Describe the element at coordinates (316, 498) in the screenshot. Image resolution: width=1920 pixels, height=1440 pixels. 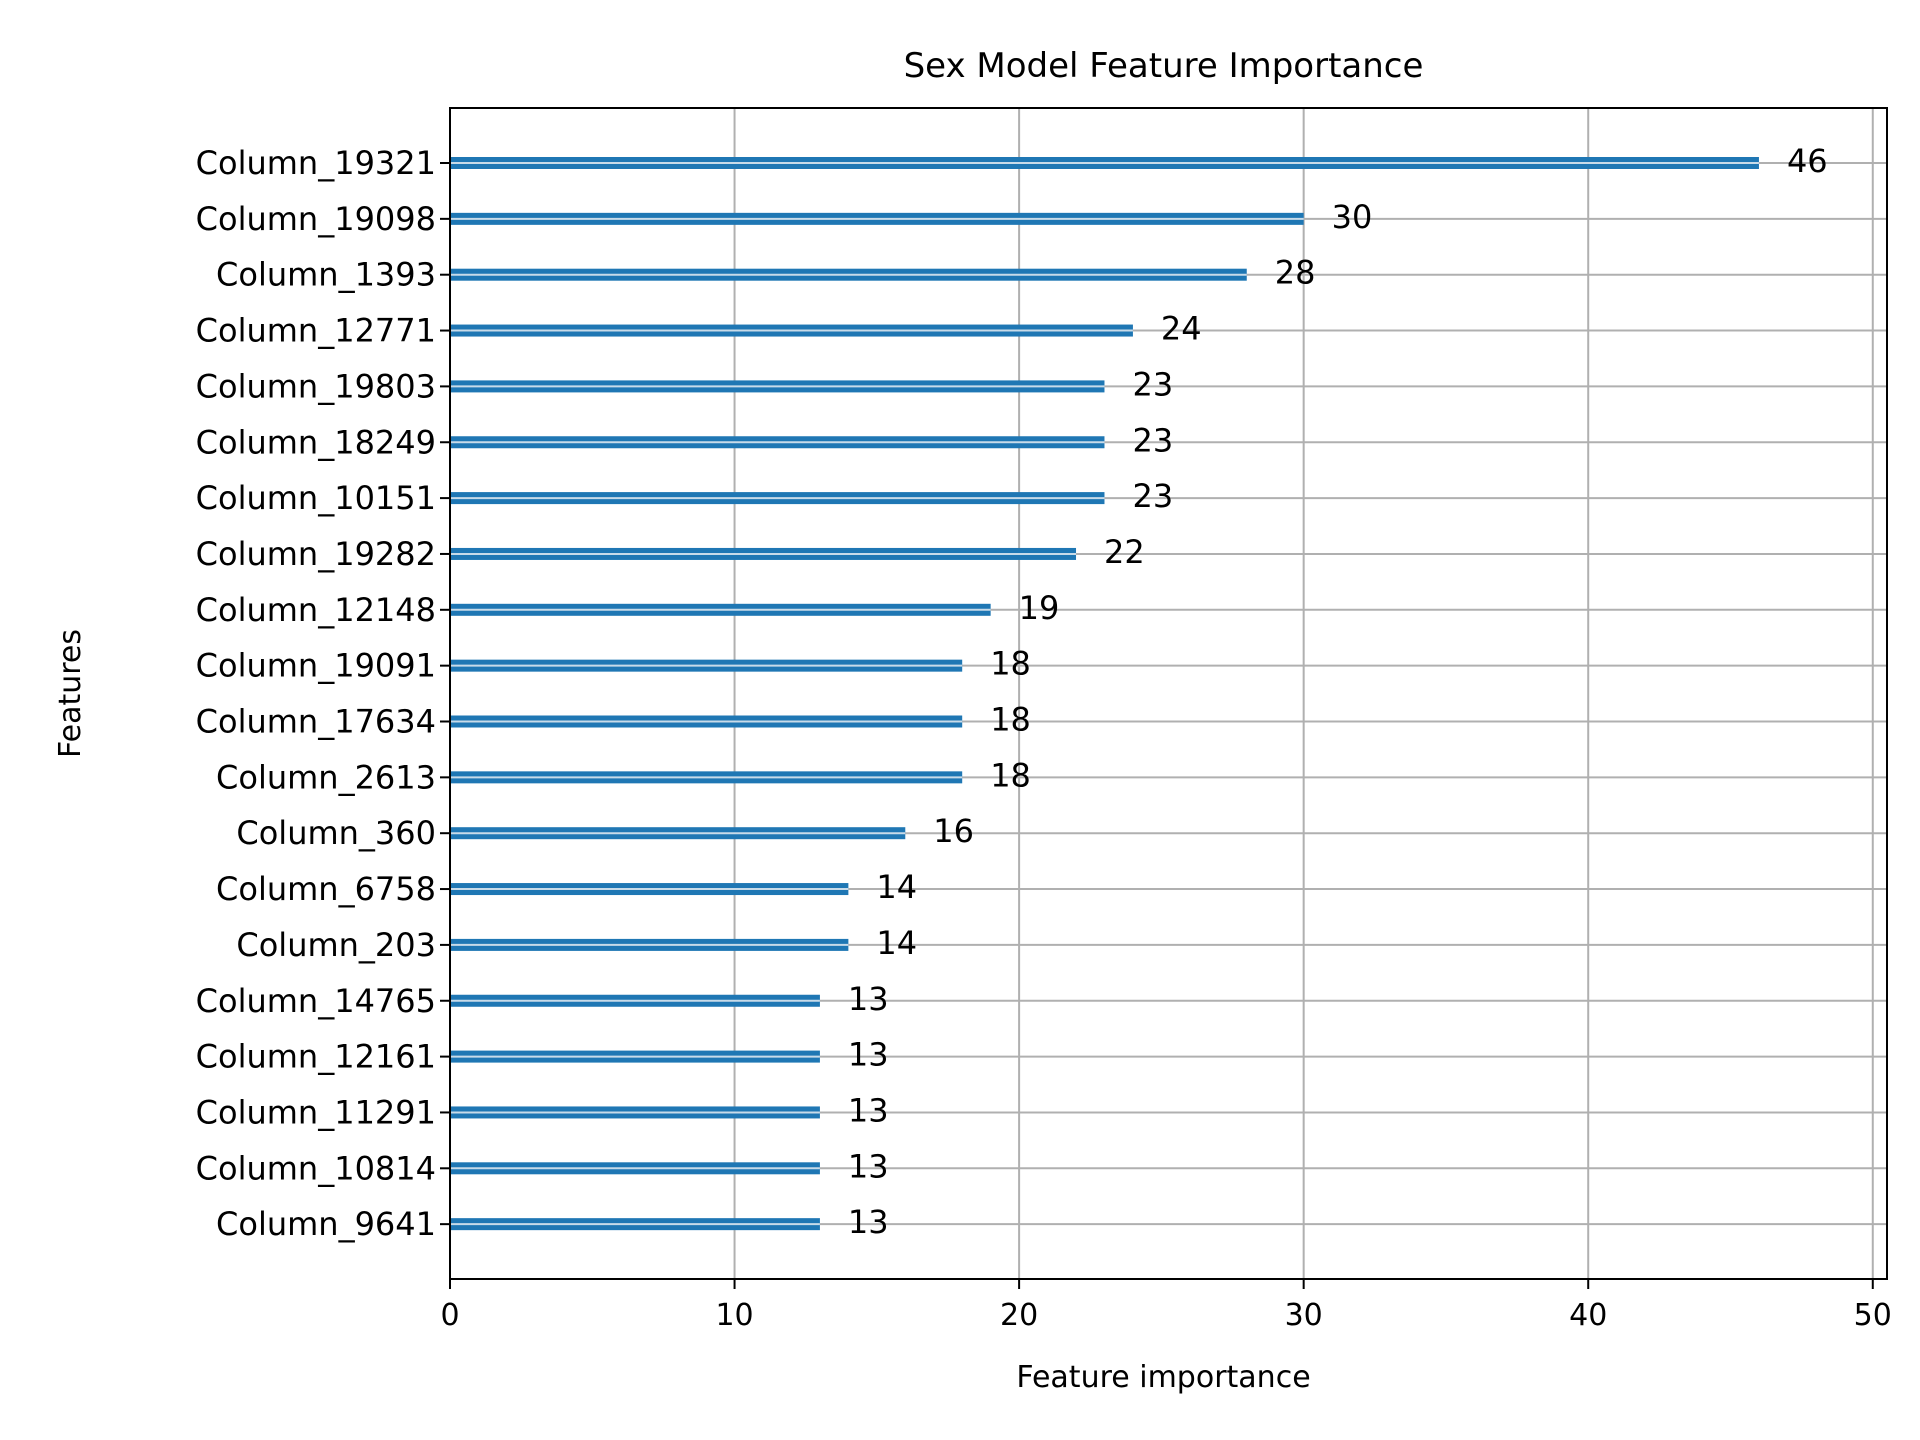
I see `y-tick-label: Column_10151` at that location.